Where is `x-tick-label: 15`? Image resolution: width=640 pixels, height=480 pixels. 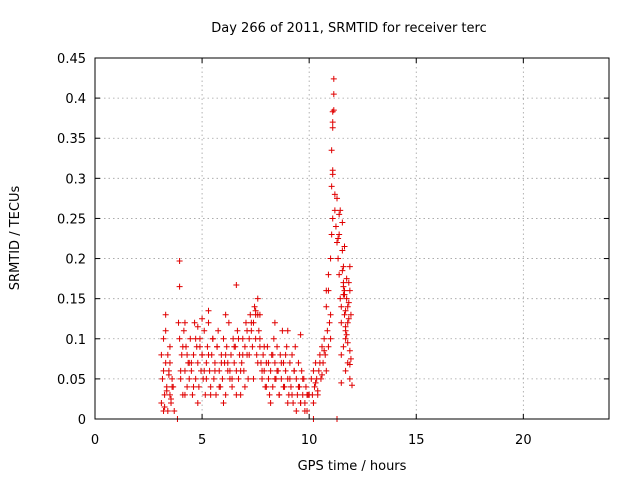 x-tick-label: 15 is located at coordinates (416, 440).